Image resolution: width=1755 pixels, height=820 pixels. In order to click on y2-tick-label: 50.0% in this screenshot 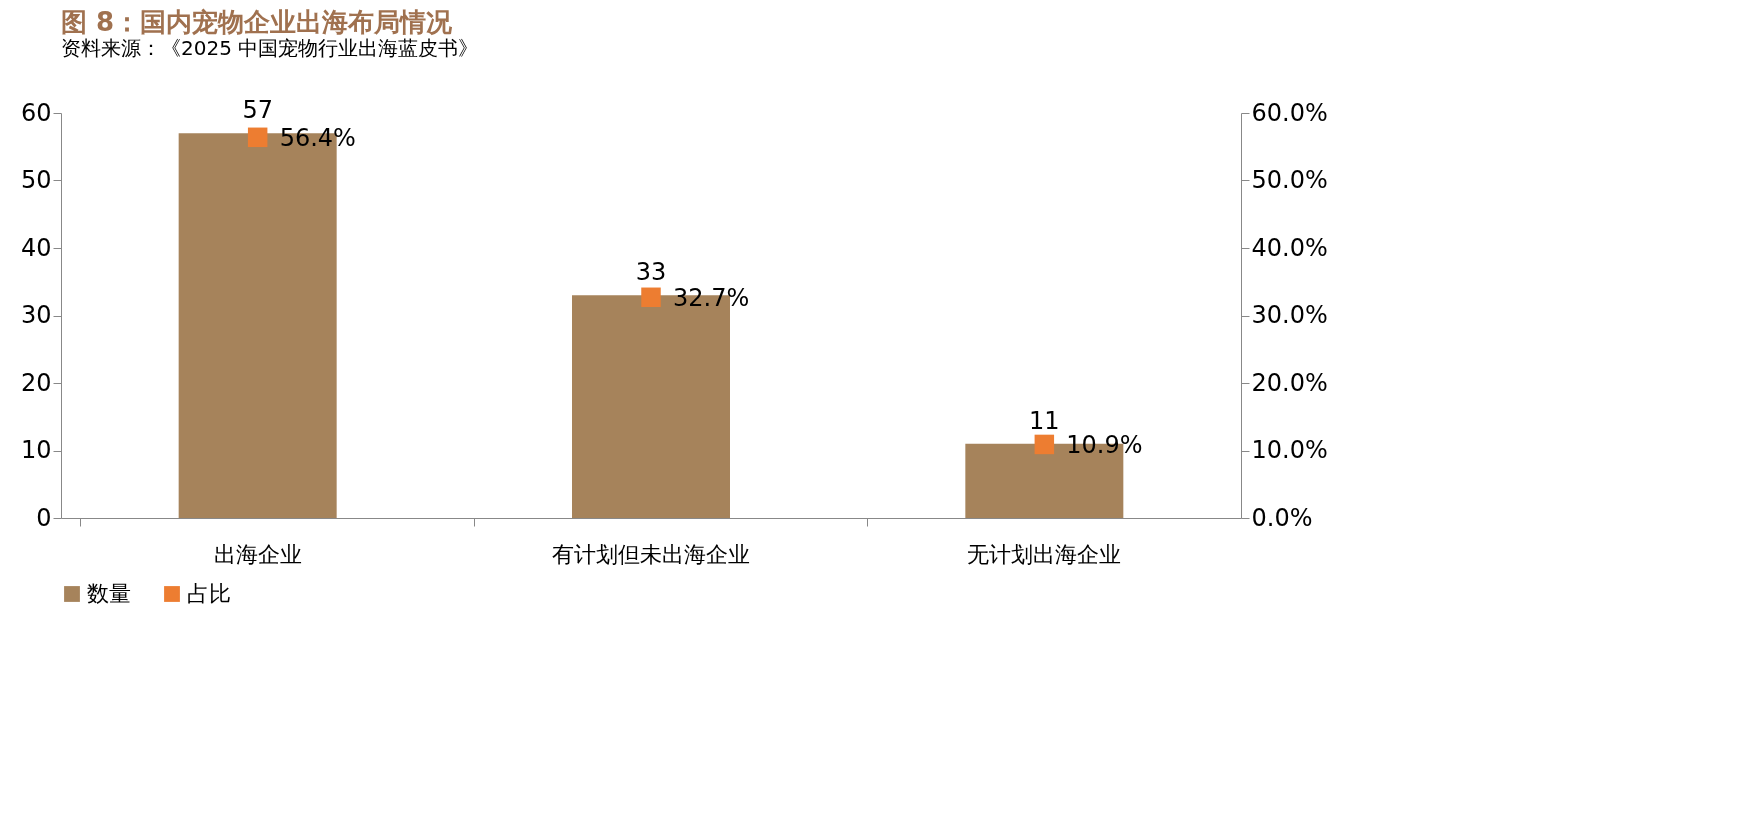, I will do `click(1289, 180)`.